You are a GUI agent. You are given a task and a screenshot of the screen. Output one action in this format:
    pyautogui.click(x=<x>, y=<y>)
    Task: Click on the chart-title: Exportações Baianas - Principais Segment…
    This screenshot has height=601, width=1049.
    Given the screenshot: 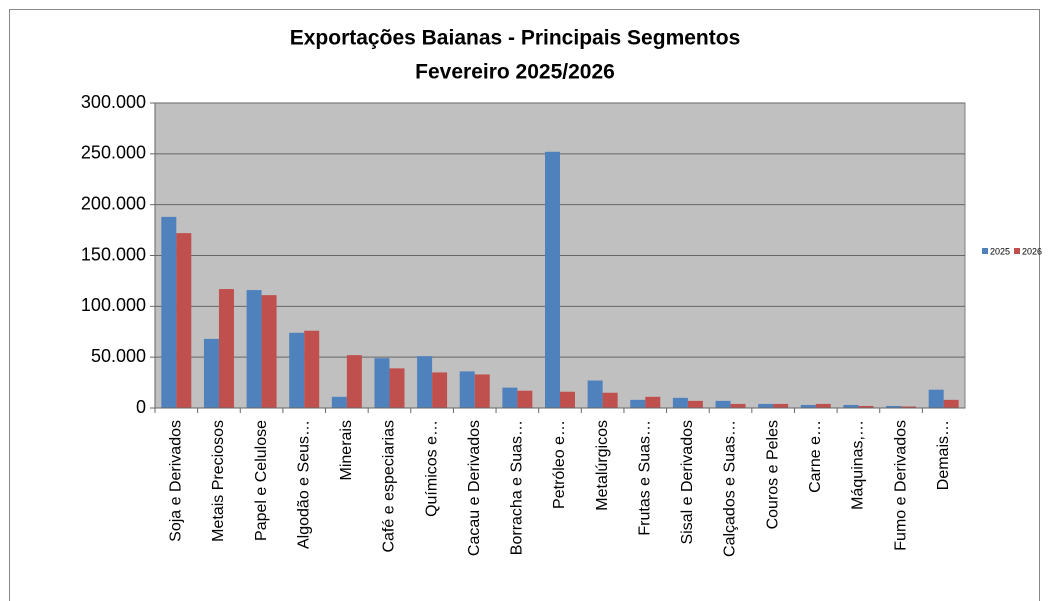 What is the action you would take?
    pyautogui.click(x=515, y=38)
    